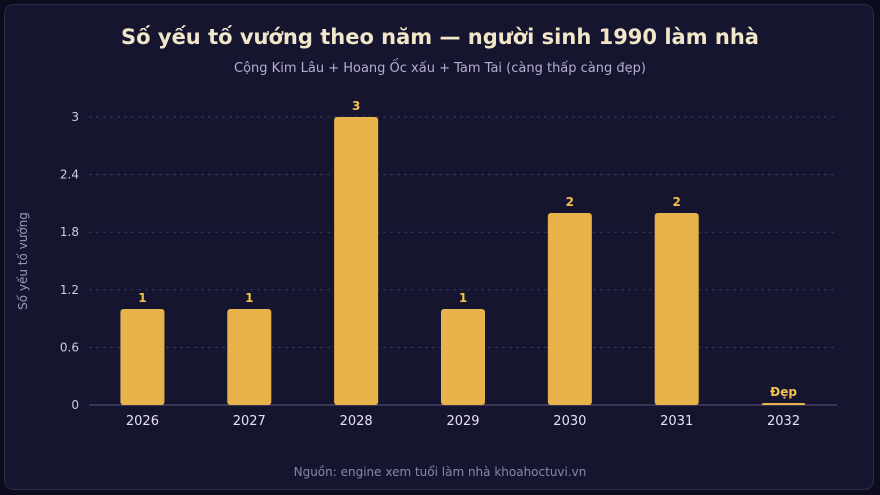 This screenshot has height=495, width=880. What do you see at coordinates (142, 298) in the screenshot?
I see `data-label-2026: 1` at bounding box center [142, 298].